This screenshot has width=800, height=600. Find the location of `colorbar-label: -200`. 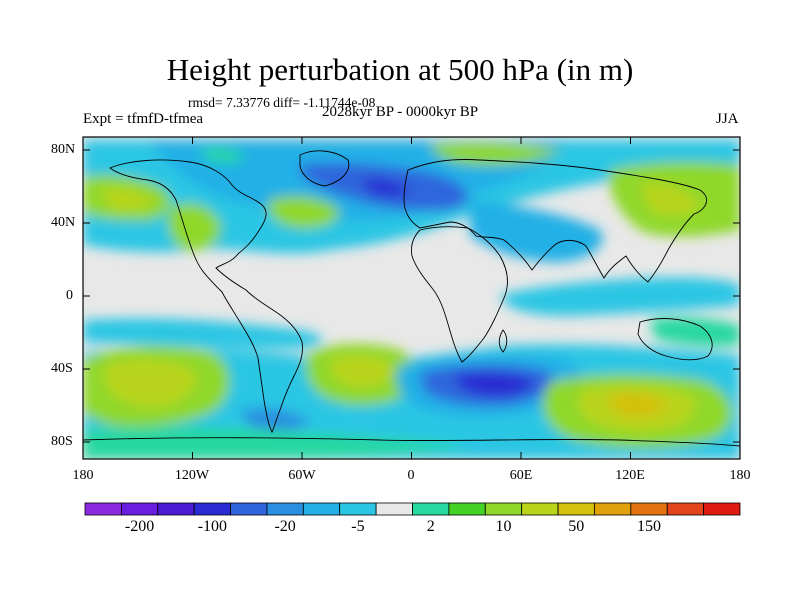

colorbar-label: -200 is located at coordinates (139, 526).